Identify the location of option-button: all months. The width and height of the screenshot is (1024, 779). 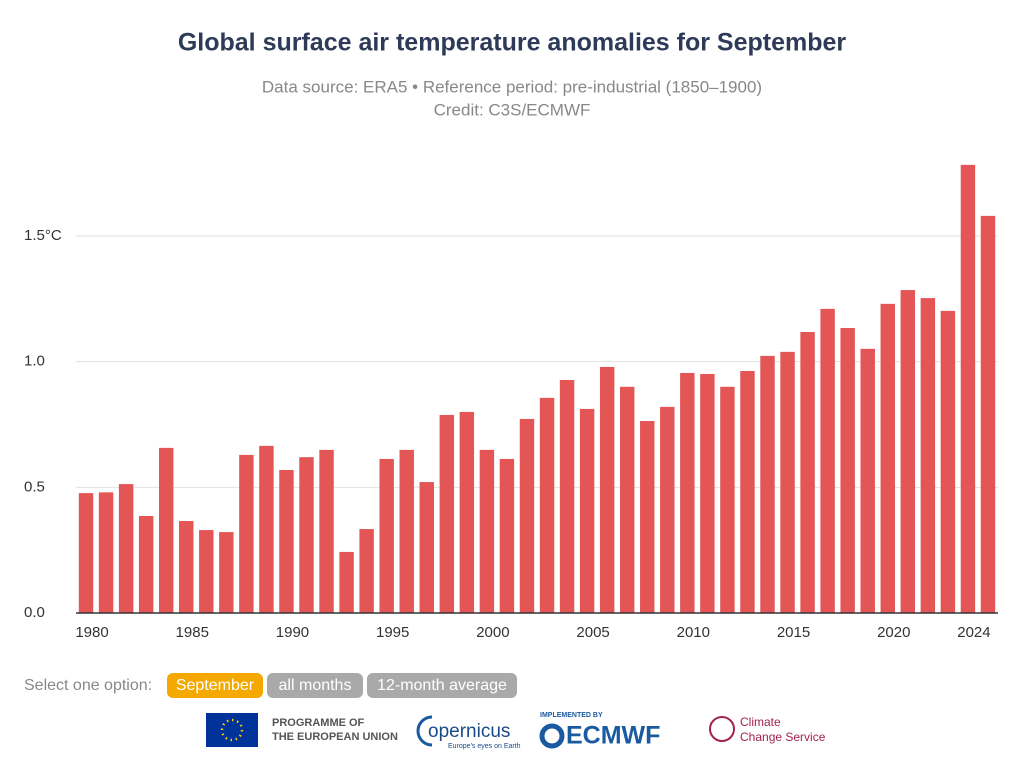
(315, 685).